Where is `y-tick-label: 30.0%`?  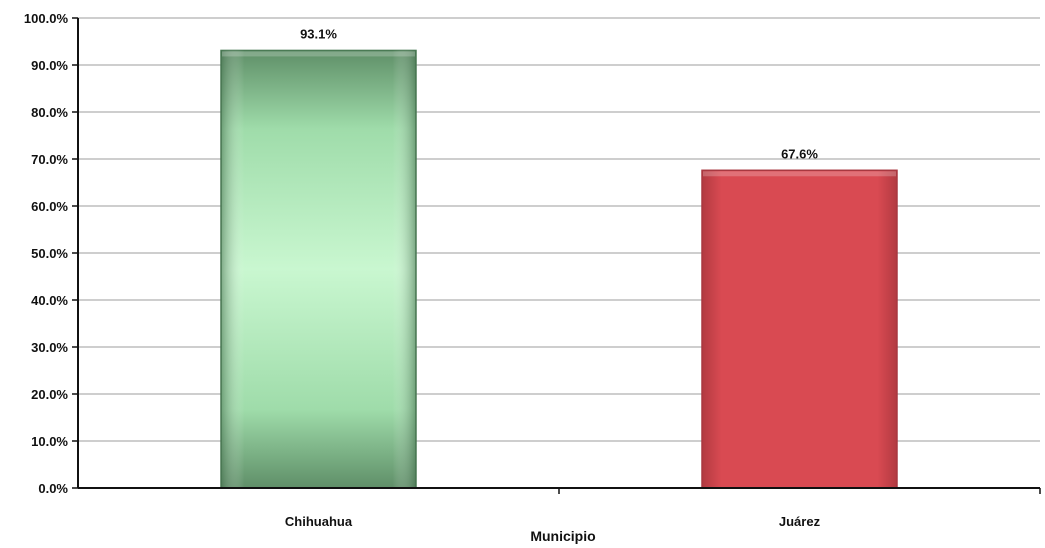 y-tick-label: 30.0% is located at coordinates (49, 347).